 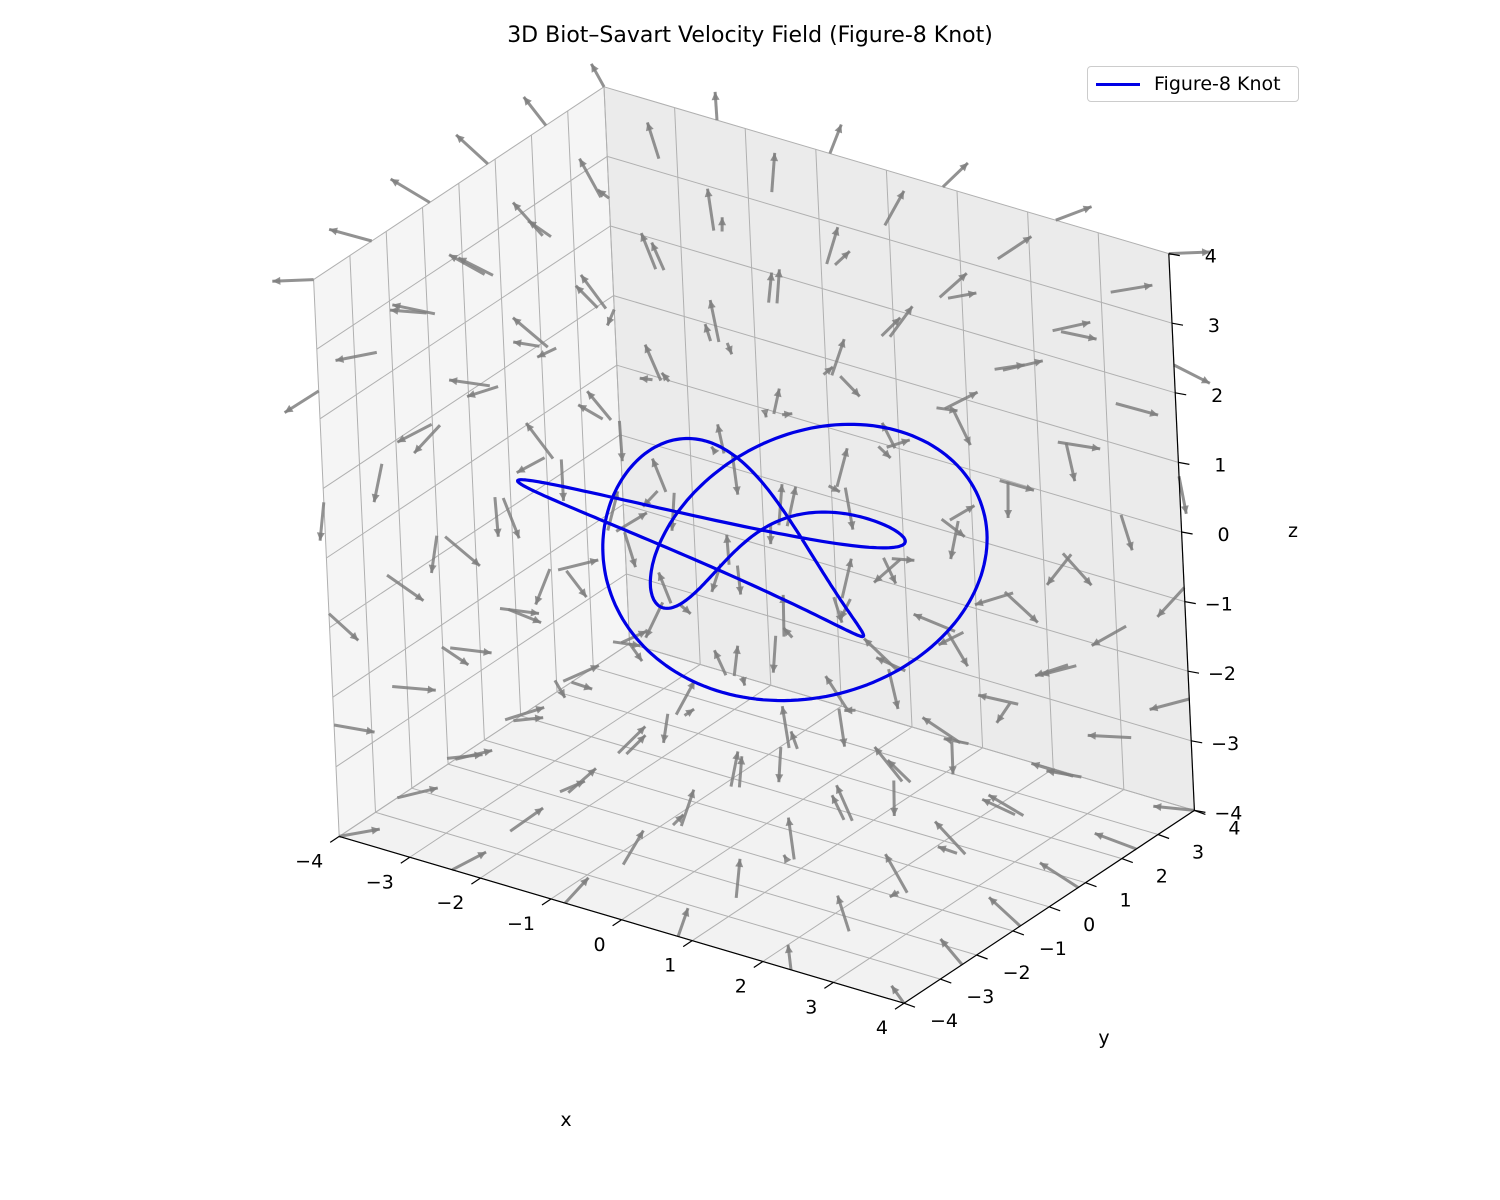 I want to click on y-tick-label: −1, so click(x=1053, y=949).